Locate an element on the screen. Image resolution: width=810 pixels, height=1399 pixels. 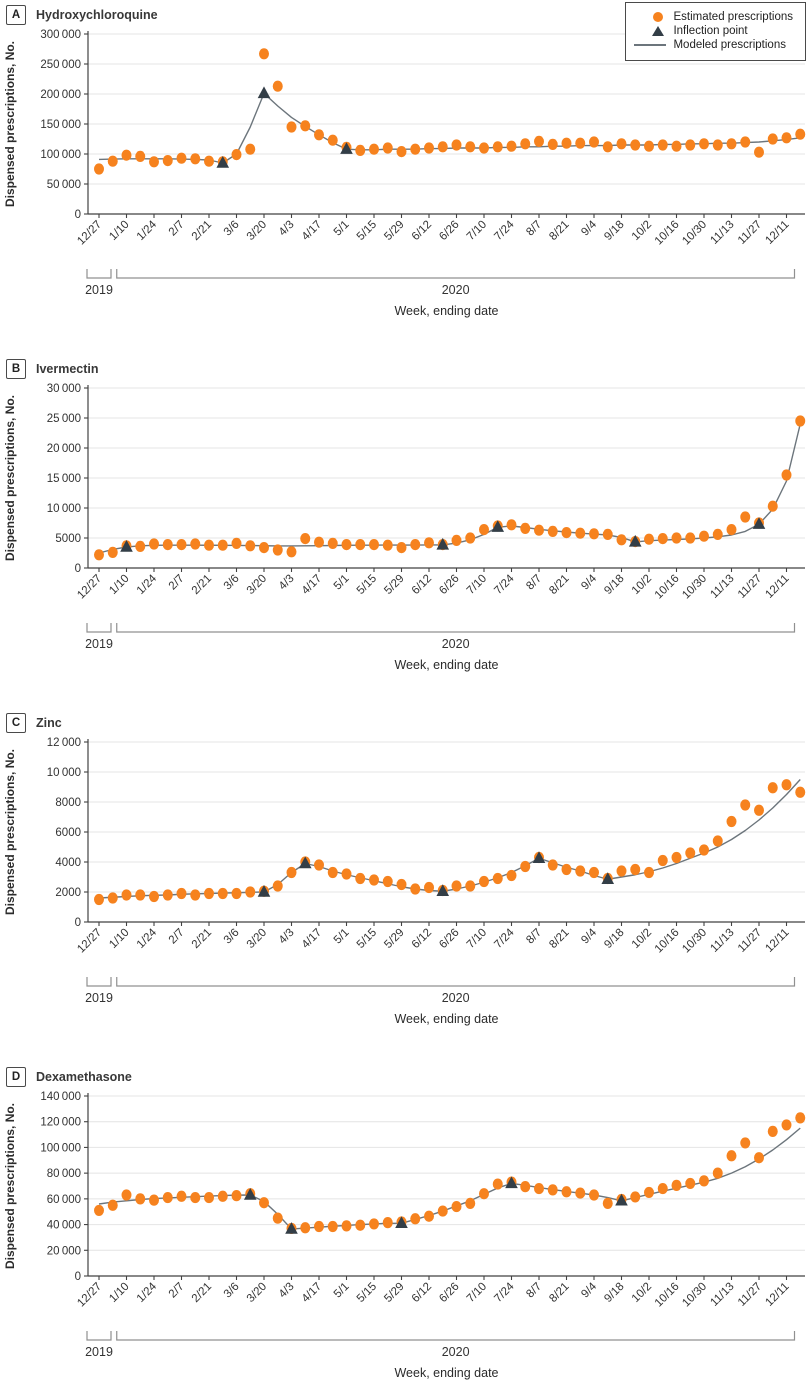
svg-text: 5000 is located at coordinates (68, 539).